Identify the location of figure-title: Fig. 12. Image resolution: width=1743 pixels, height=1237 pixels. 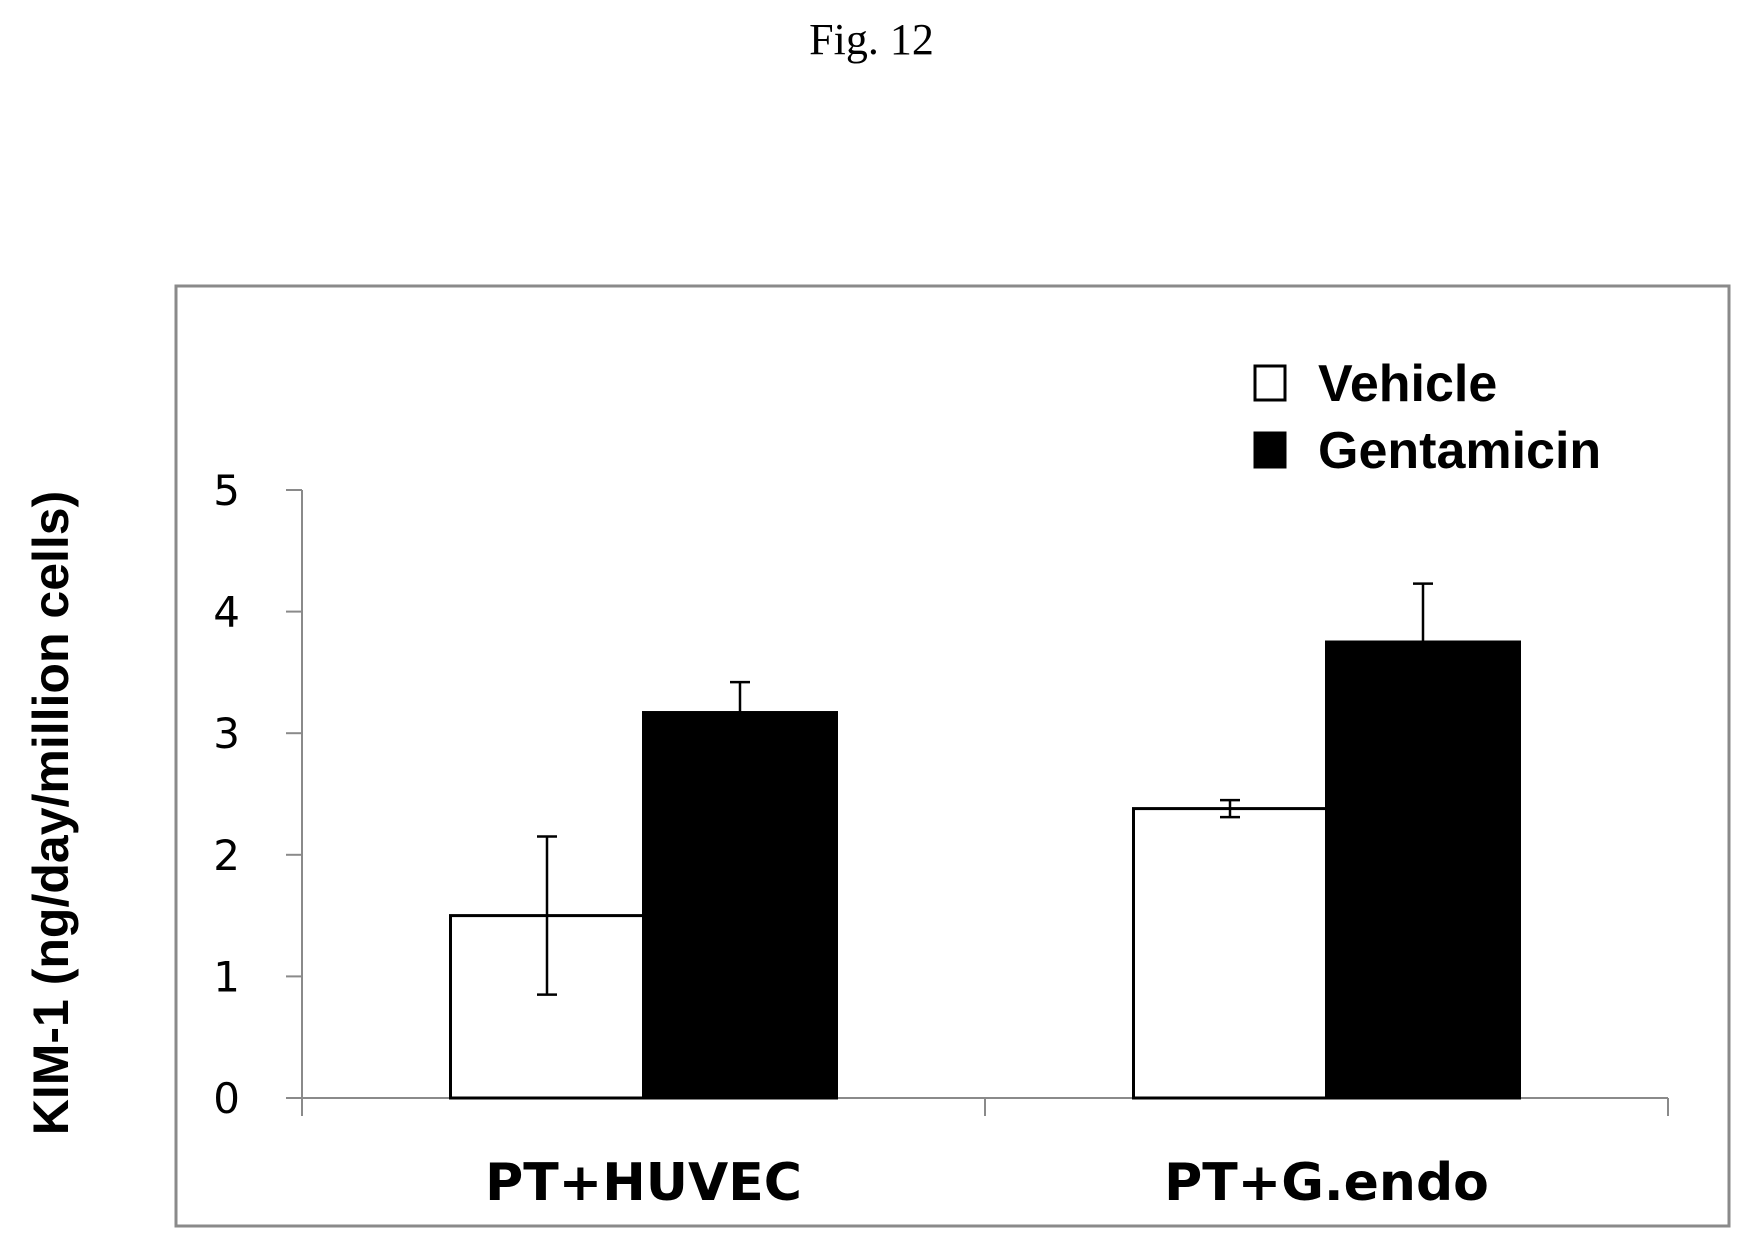
(871, 39).